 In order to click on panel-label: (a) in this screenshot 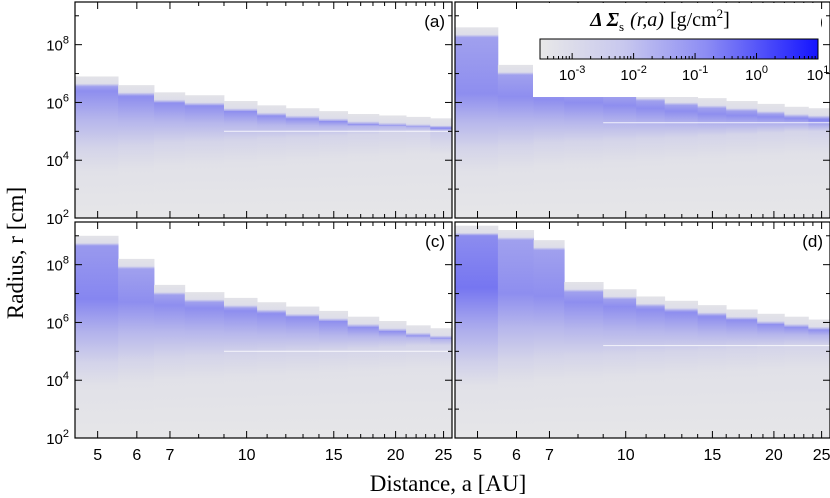, I will do `click(434, 21)`.